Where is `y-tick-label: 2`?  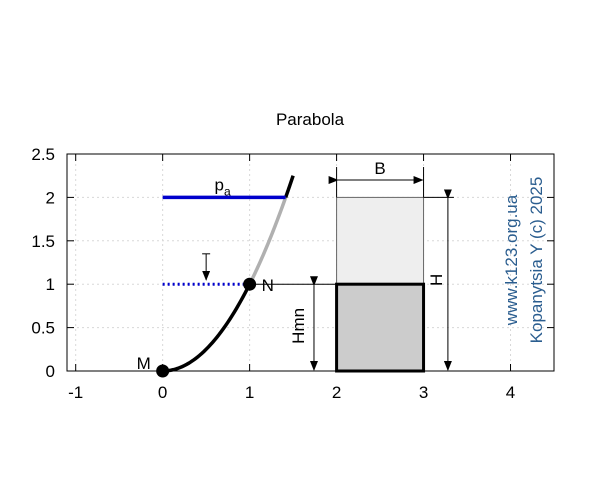 y-tick-label: 2 is located at coordinates (50, 197).